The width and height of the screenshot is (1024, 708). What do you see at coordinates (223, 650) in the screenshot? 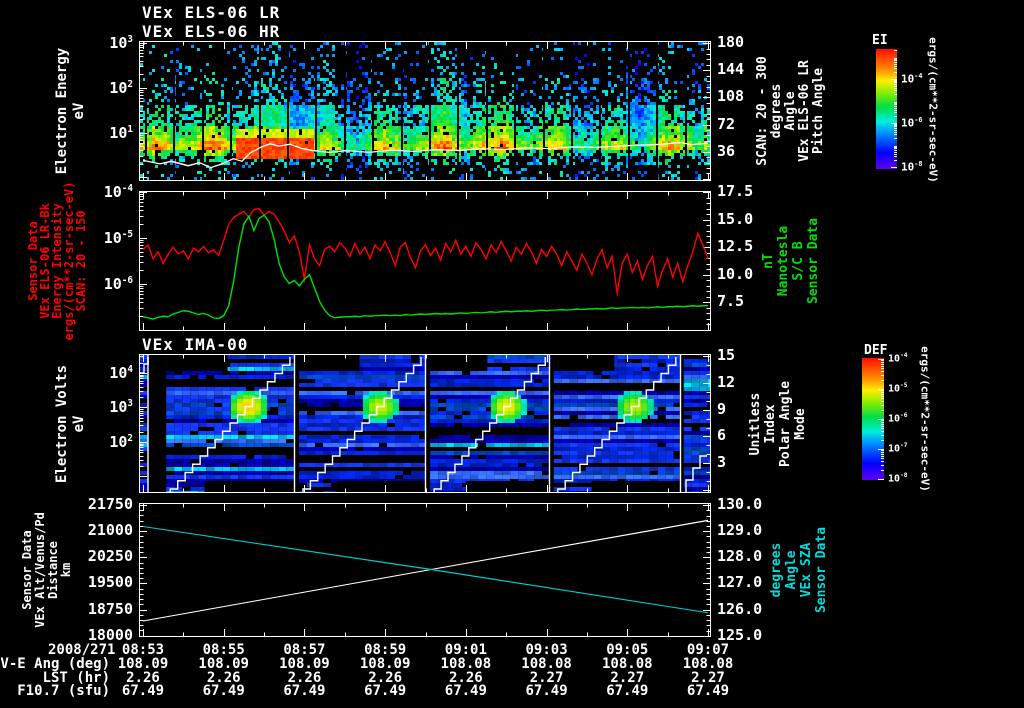
I see `time-label: 08:55` at bounding box center [223, 650].